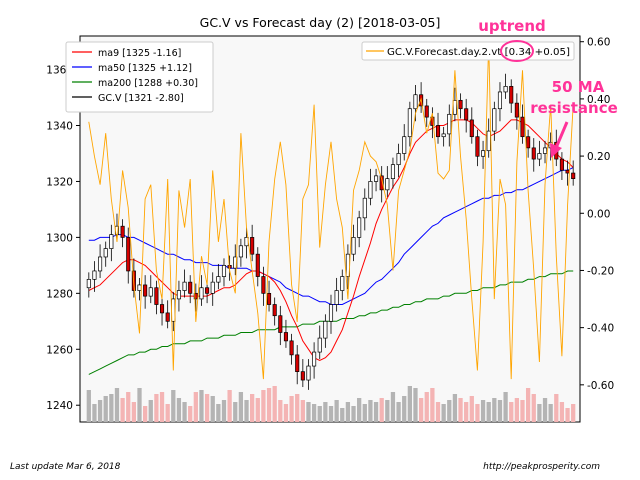 Image resolution: width=640 pixels, height=480 pixels. Describe the element at coordinates (600, 386) in the screenshot. I see `right-tick-label: -0.60` at that location.